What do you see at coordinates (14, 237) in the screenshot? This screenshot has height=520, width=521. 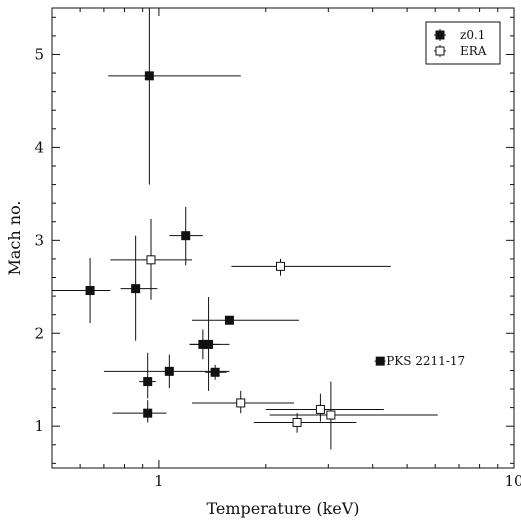 I see `y-axis-label: Mach no.` at bounding box center [14, 237].